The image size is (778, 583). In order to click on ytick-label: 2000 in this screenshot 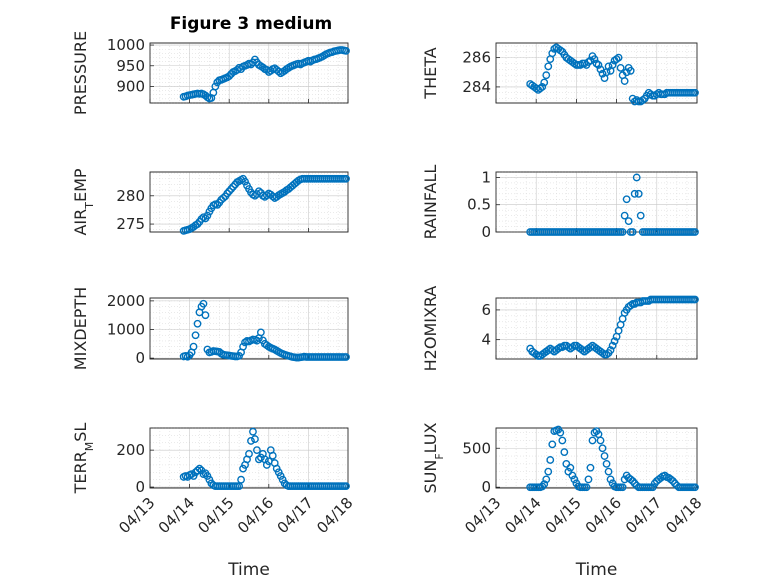, I will do `click(126, 301)`.